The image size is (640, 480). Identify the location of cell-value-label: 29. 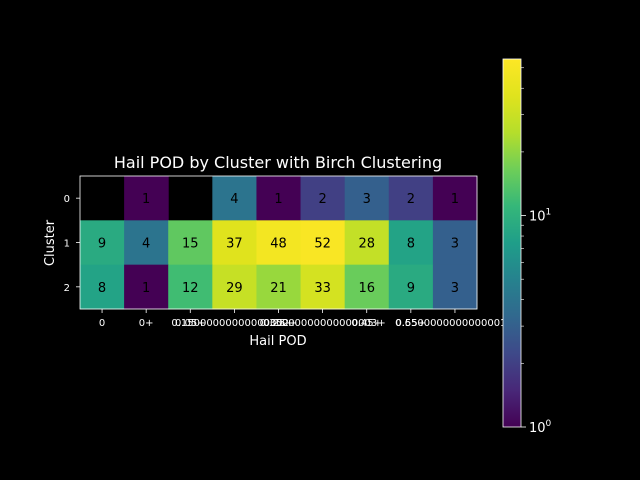
(234, 288).